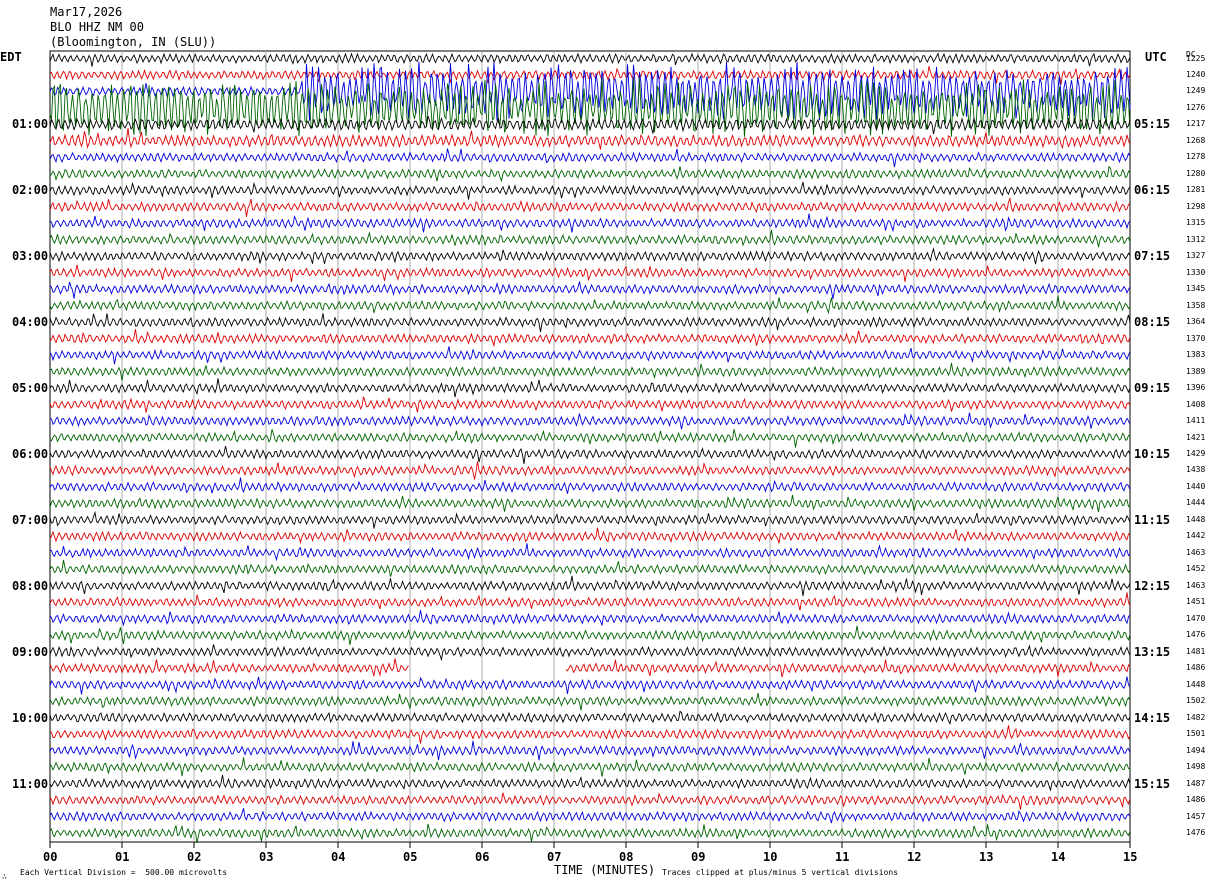  I want to click on dc-offset-label: 1327, so click(1196, 256).